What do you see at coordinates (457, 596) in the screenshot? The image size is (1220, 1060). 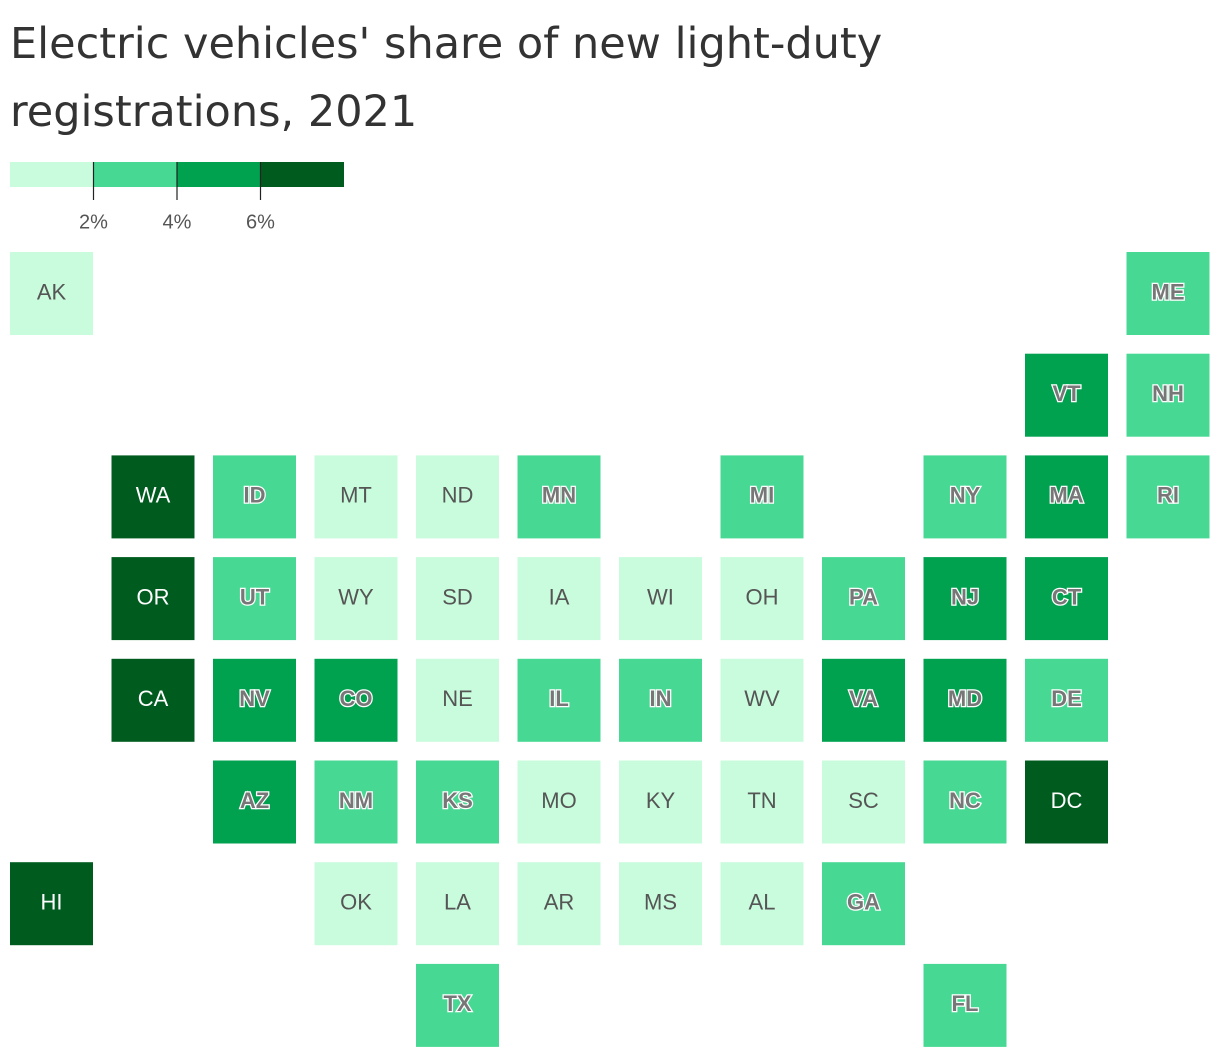 I see `state-label: SD` at bounding box center [457, 596].